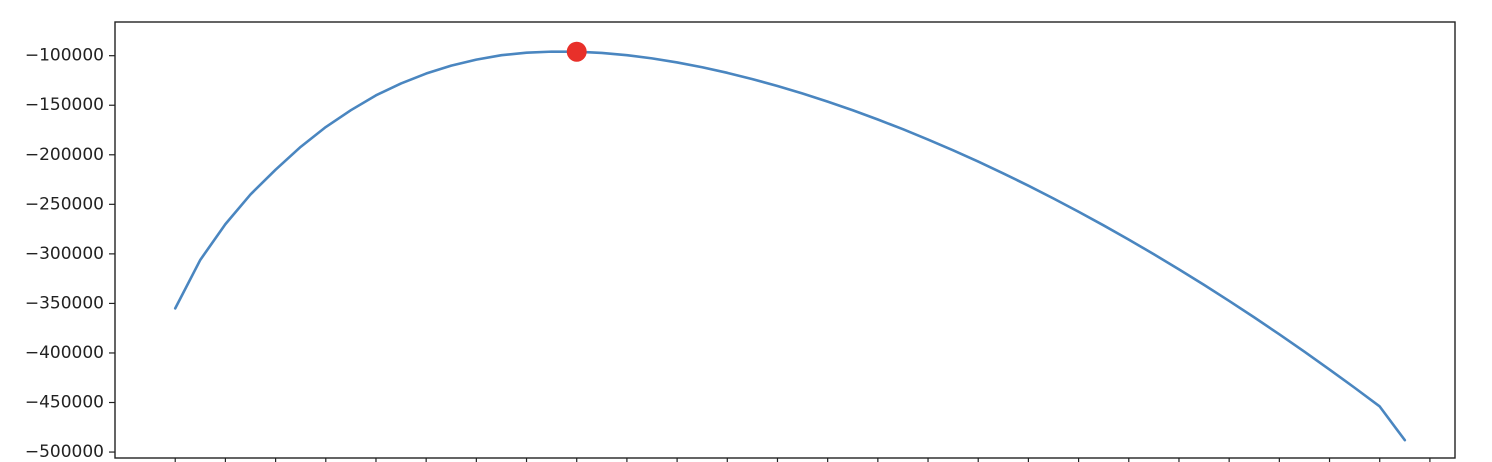 Image resolution: width=1492 pixels, height=462 pixels. I want to click on x-axis, so click(802, 460).